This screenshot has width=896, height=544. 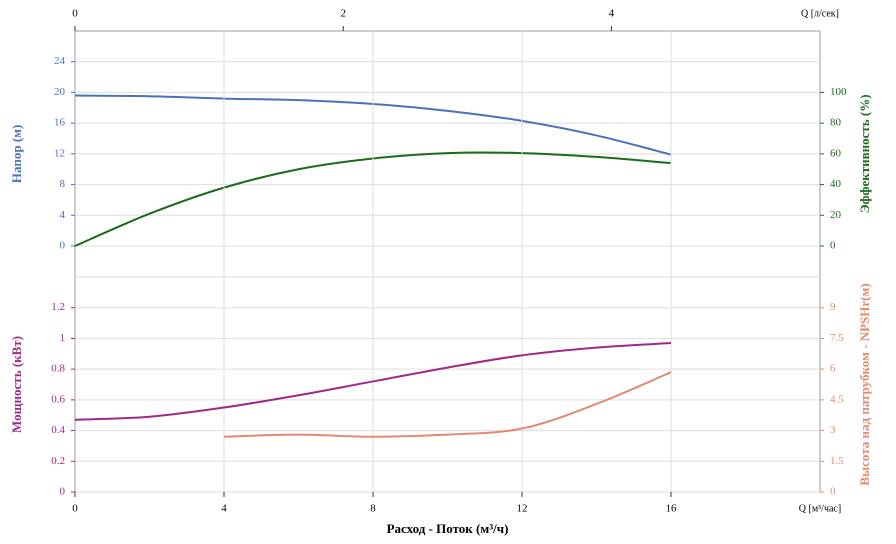 I want to click on x2-tick-label: 2, so click(x=343, y=14).